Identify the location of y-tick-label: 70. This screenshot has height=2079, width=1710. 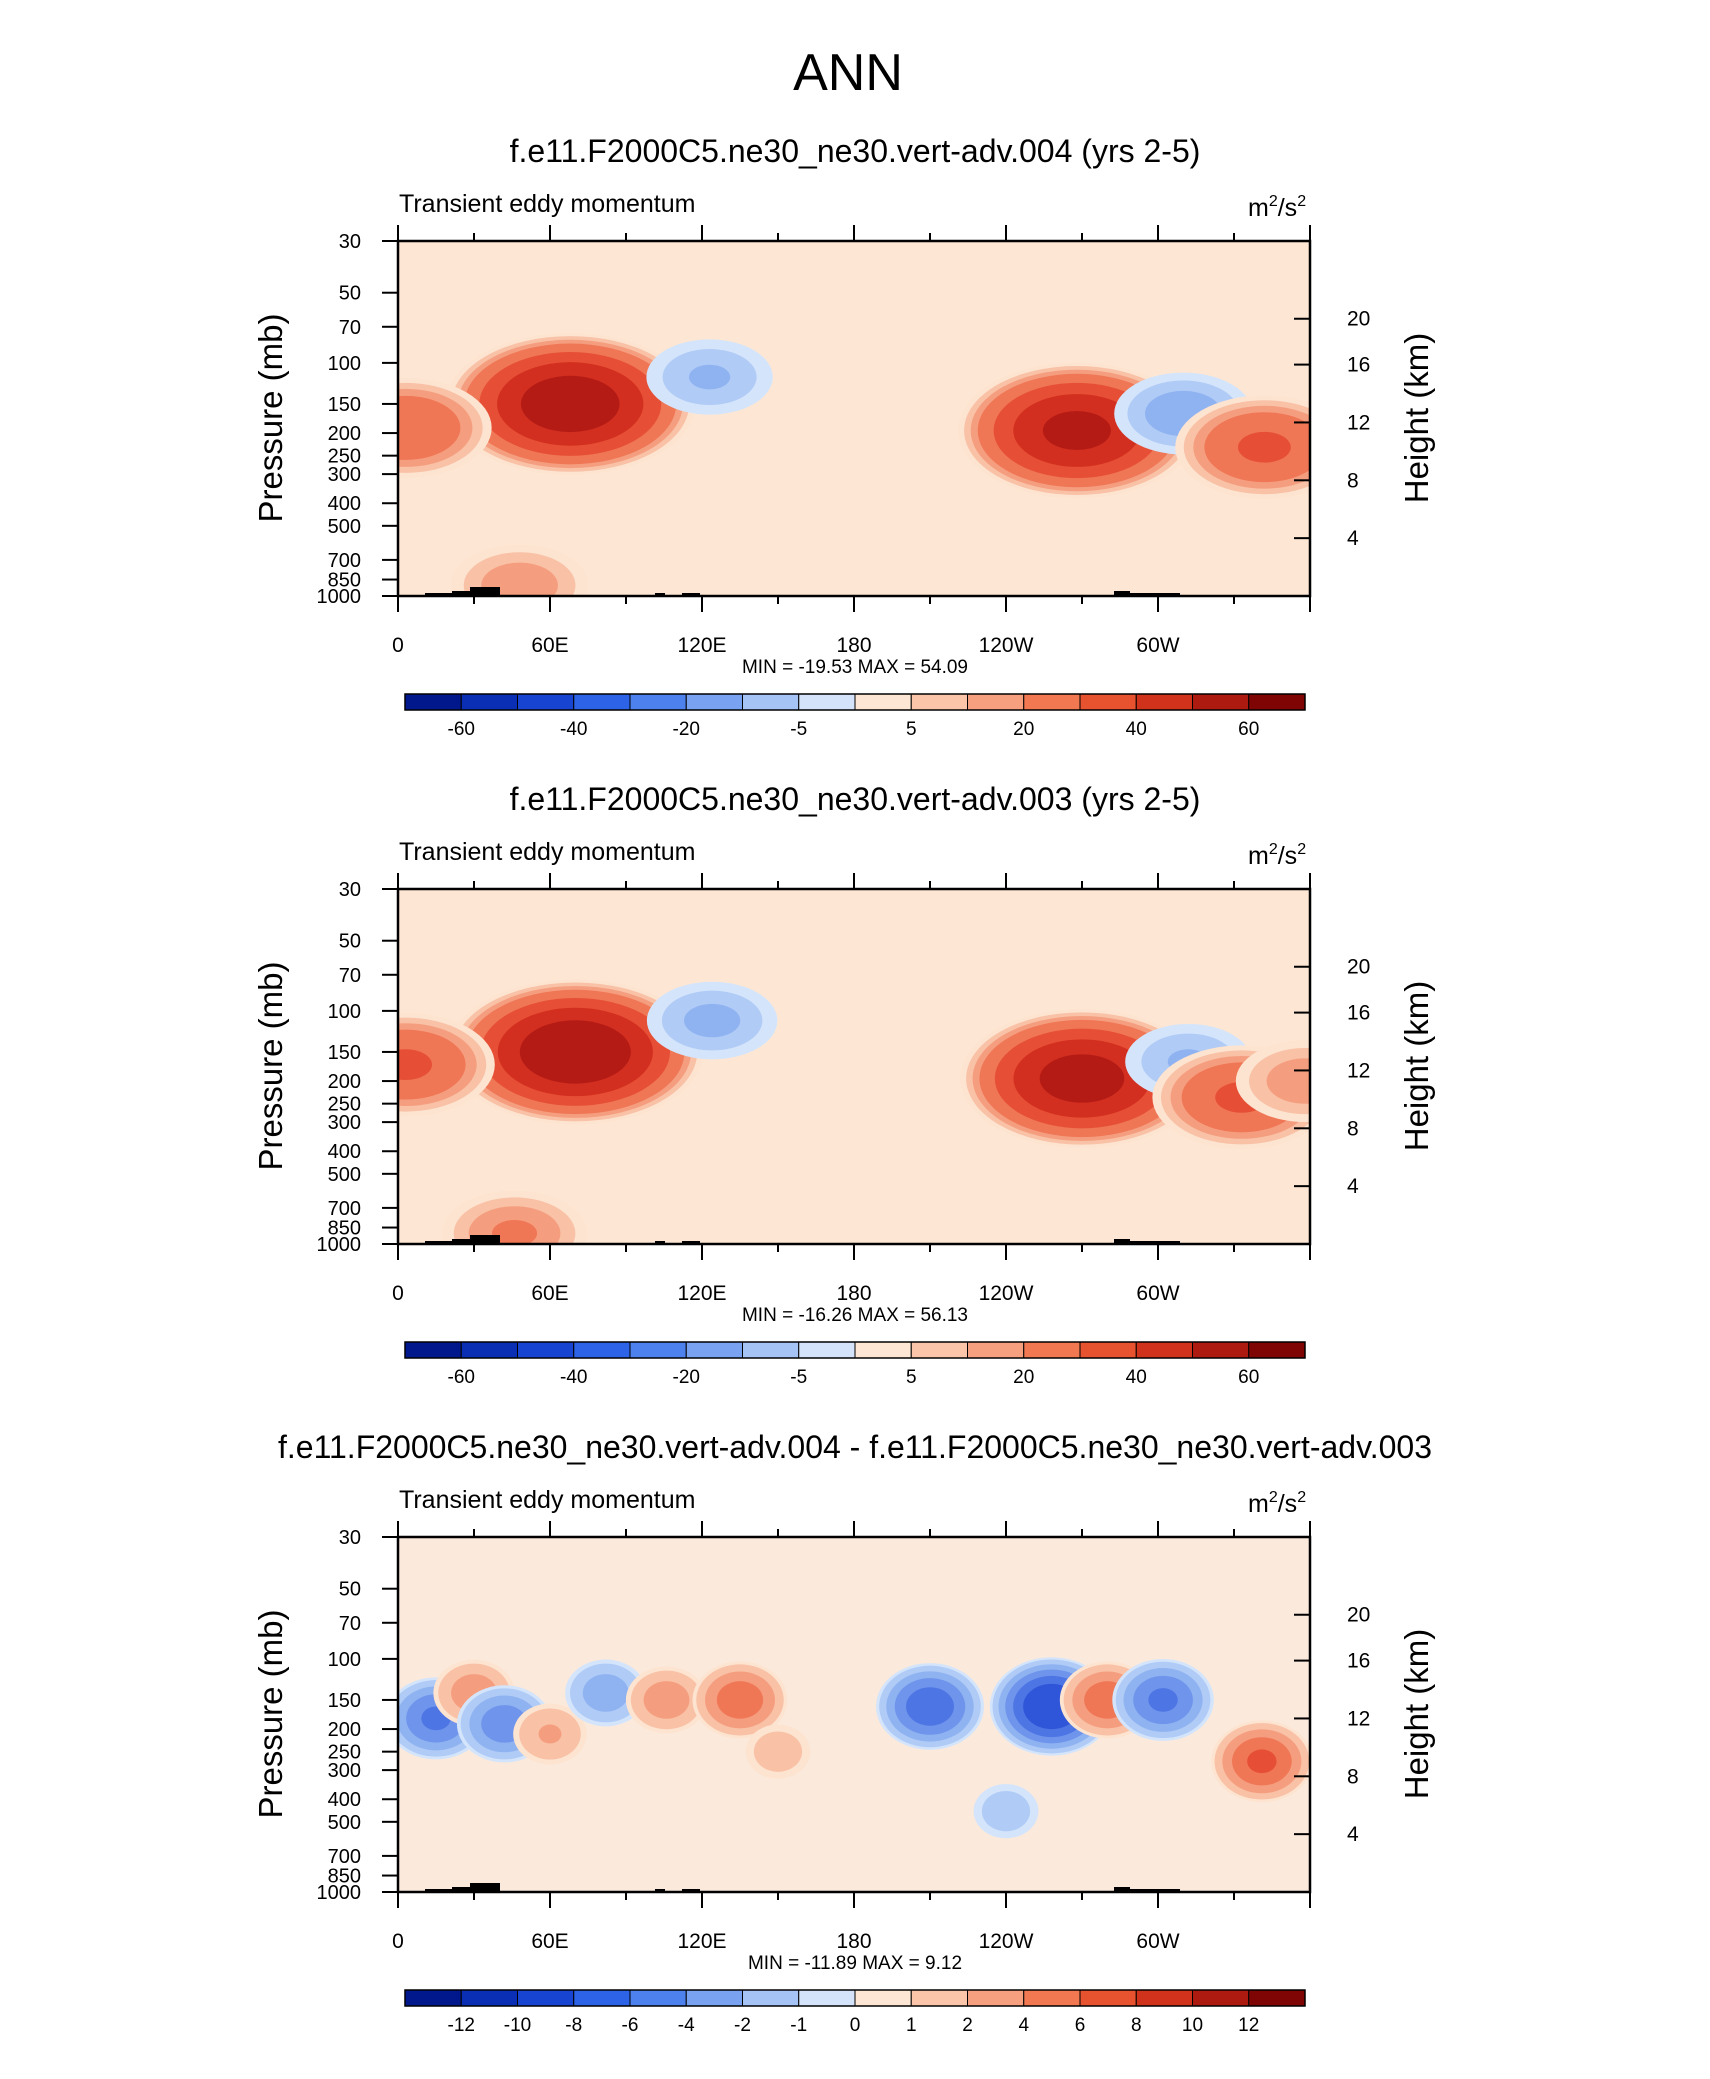
(350, 976).